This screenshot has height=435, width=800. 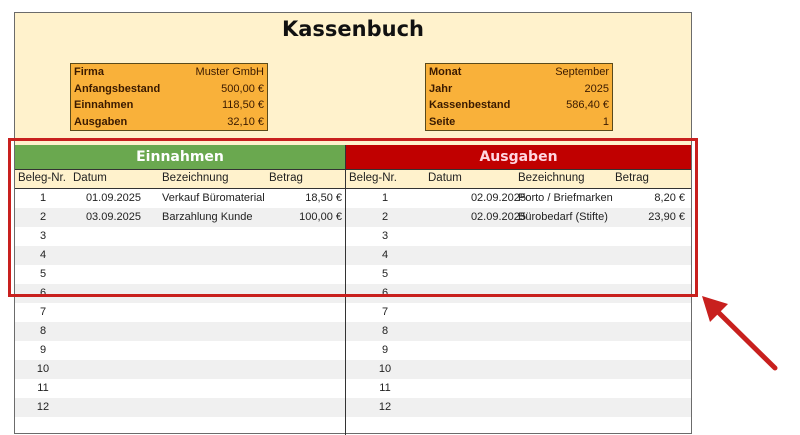 I want to click on info-value: Muster GmbH, so click(x=229, y=72).